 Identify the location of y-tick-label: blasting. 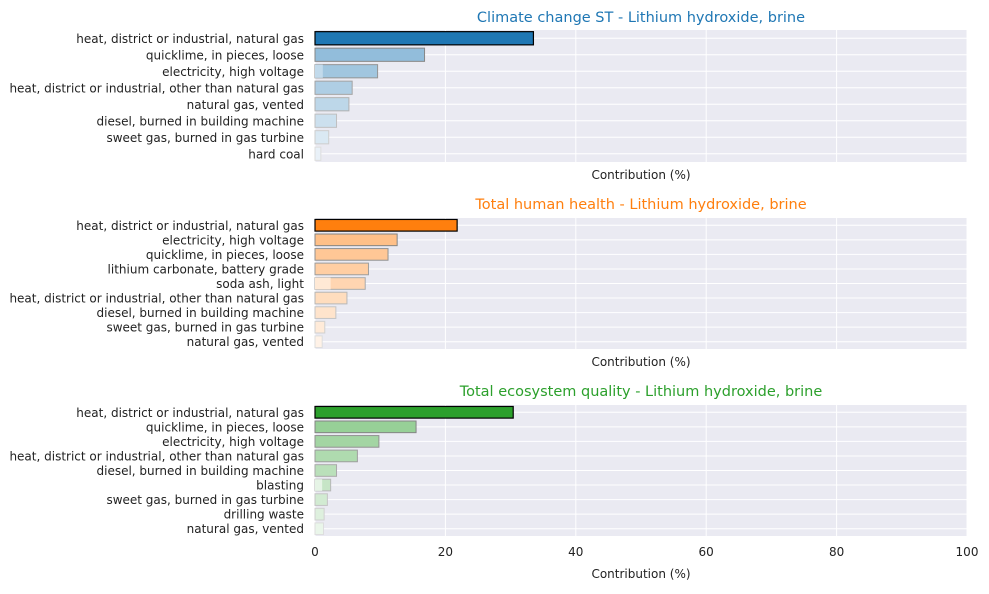
(280, 486).